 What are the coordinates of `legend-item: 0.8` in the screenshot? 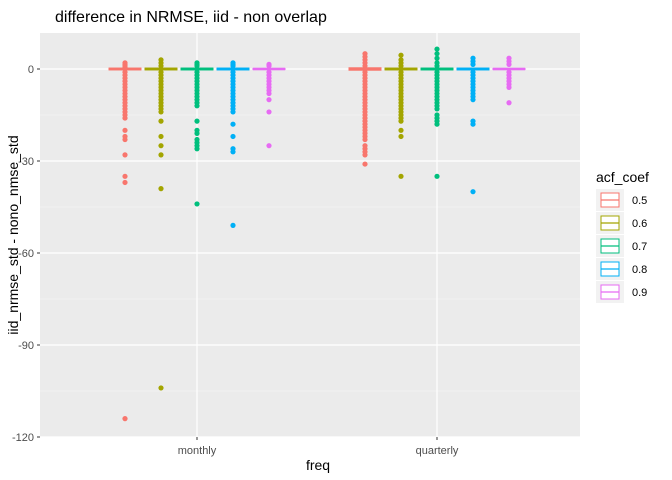 It's located at (621, 269).